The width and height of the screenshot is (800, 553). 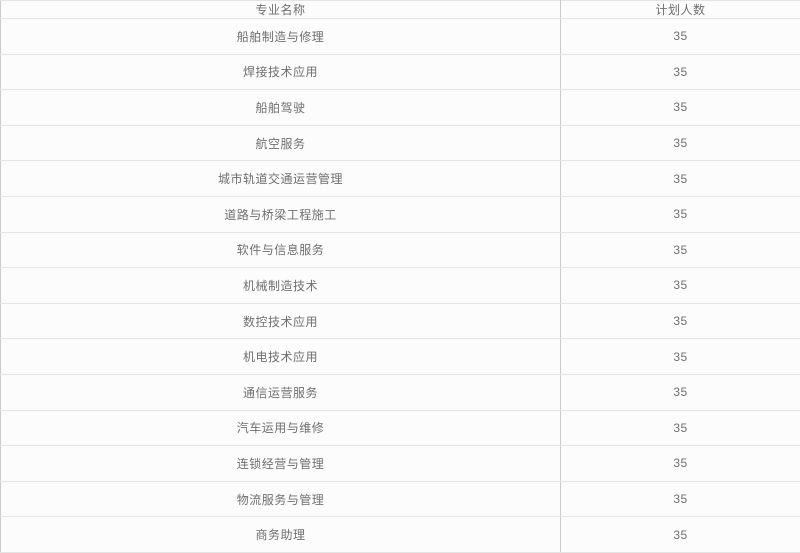 I want to click on table-row: 软件与信息服务 35, so click(x=400, y=250).